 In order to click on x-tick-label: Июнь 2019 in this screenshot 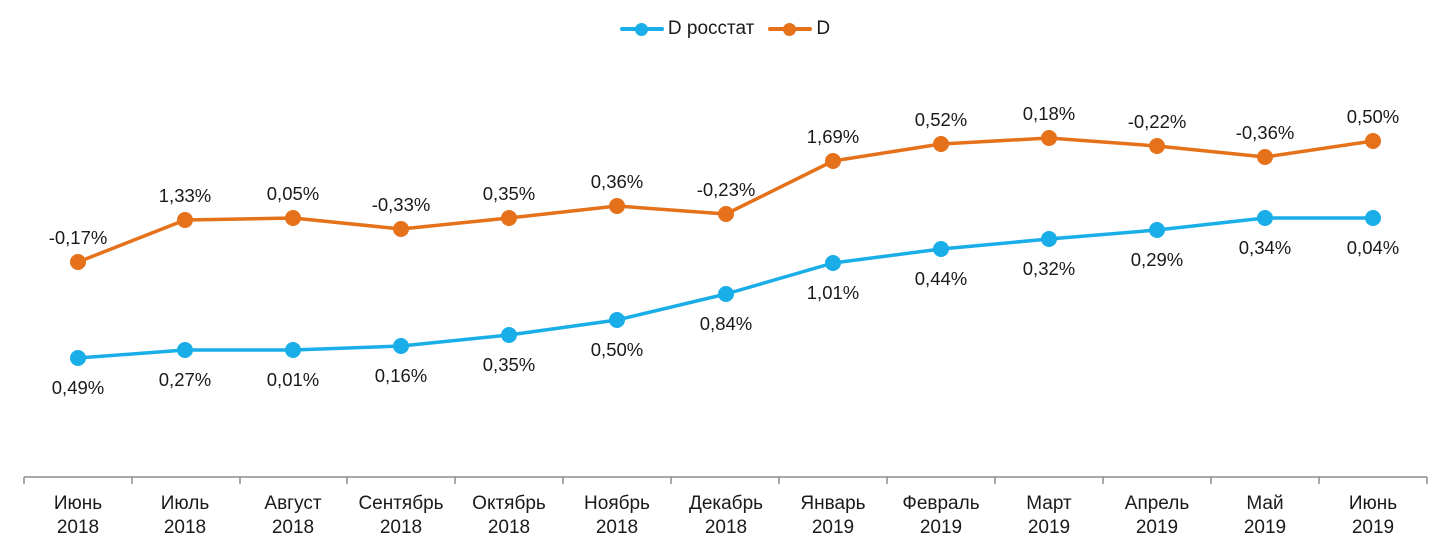, I will do `click(1373, 515)`.